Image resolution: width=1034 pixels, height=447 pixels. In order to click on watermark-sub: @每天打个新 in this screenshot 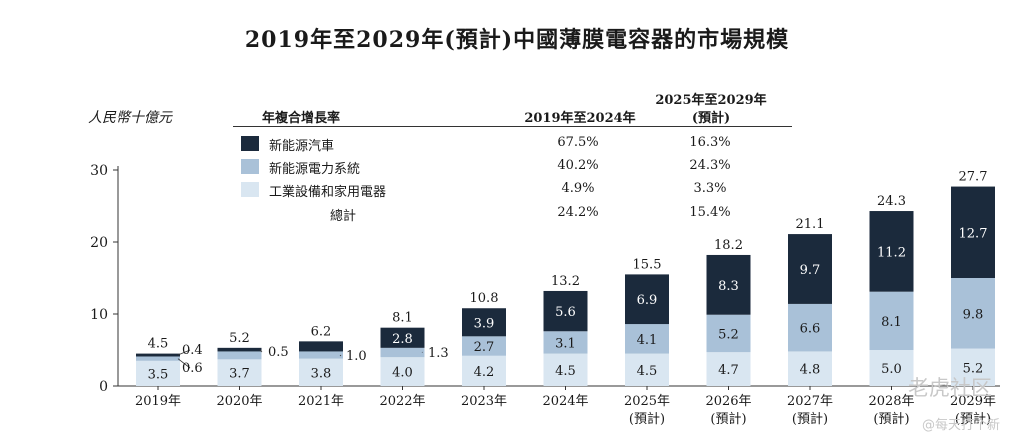, I will do `click(961, 425)`.